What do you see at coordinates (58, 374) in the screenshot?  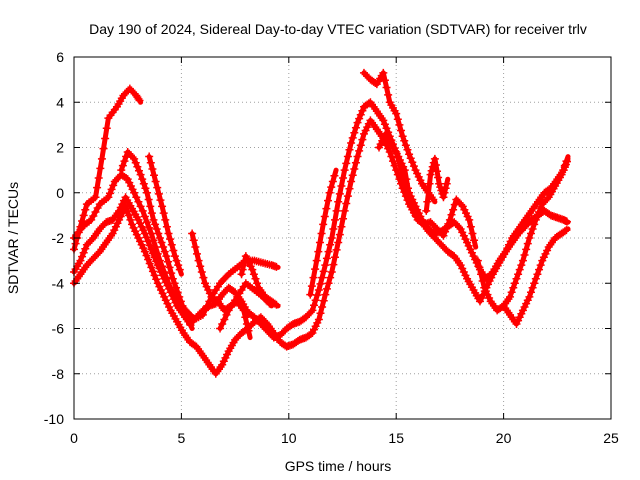 I see `y-tick-label: -8` at bounding box center [58, 374].